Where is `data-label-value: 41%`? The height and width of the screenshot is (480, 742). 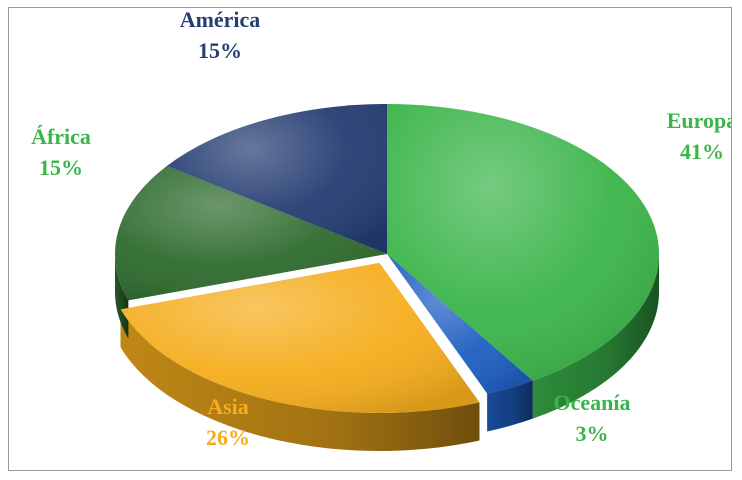 data-label-value: 41% is located at coordinates (702, 151).